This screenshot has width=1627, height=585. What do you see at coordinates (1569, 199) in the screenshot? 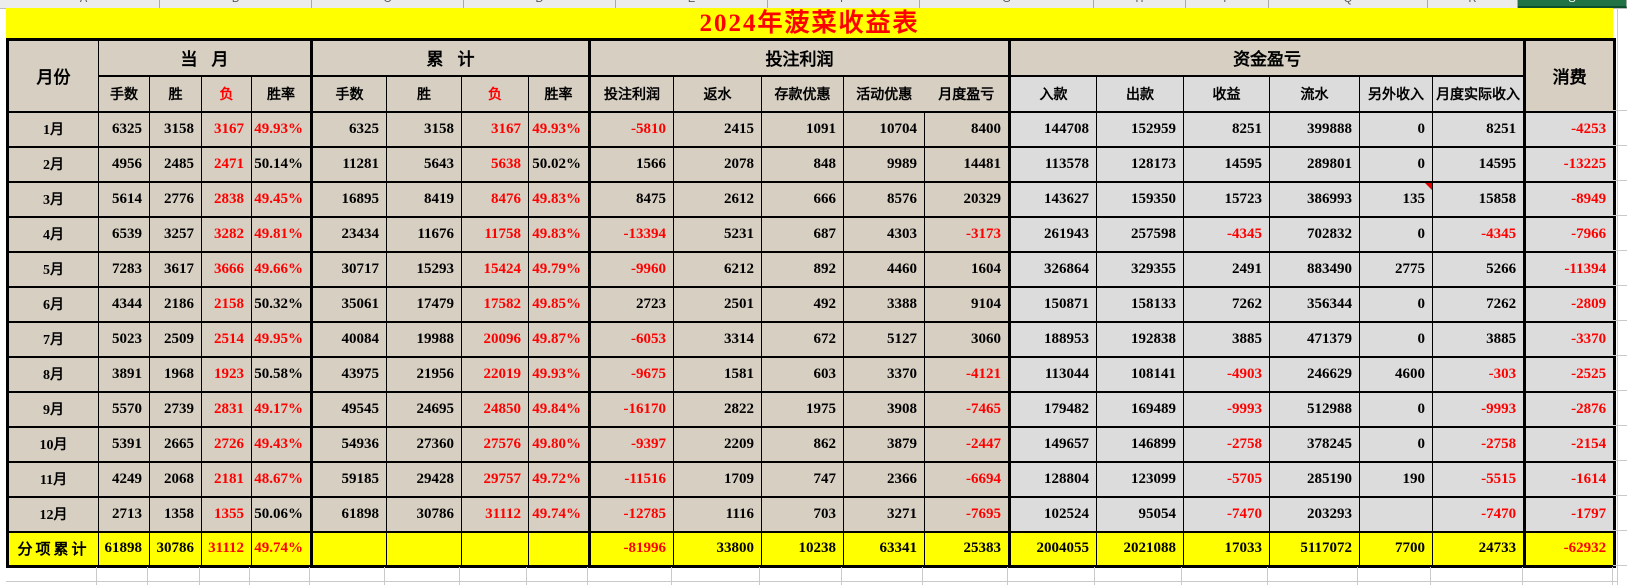
I see `value-cell: -8949` at bounding box center [1569, 199].